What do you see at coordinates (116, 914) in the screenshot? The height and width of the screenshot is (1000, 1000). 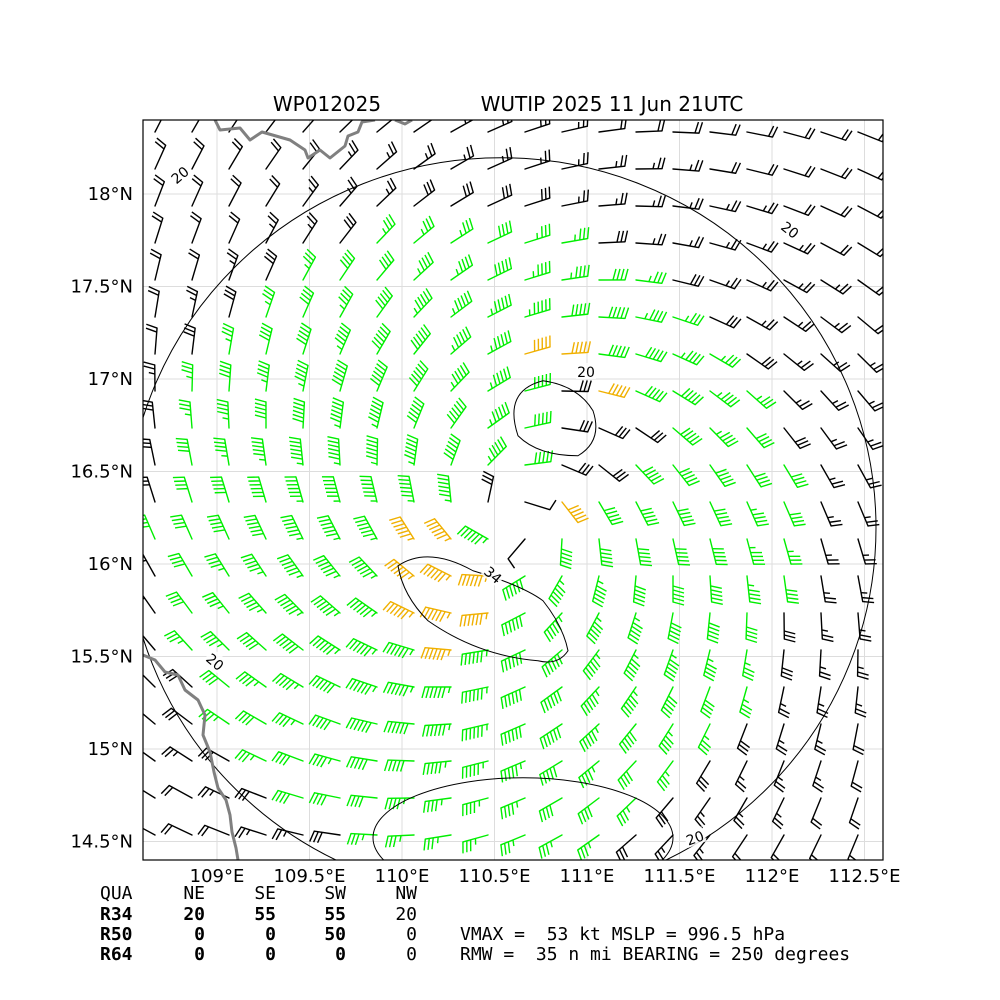 I see `table-row-label: R34` at bounding box center [116, 914].